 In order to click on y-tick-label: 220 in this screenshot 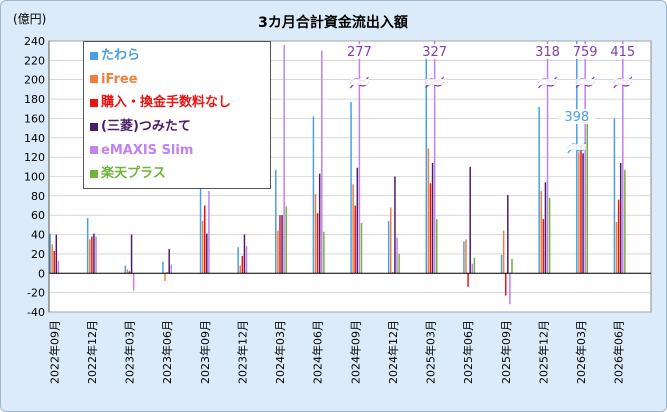, I will do `click(34, 60)`.